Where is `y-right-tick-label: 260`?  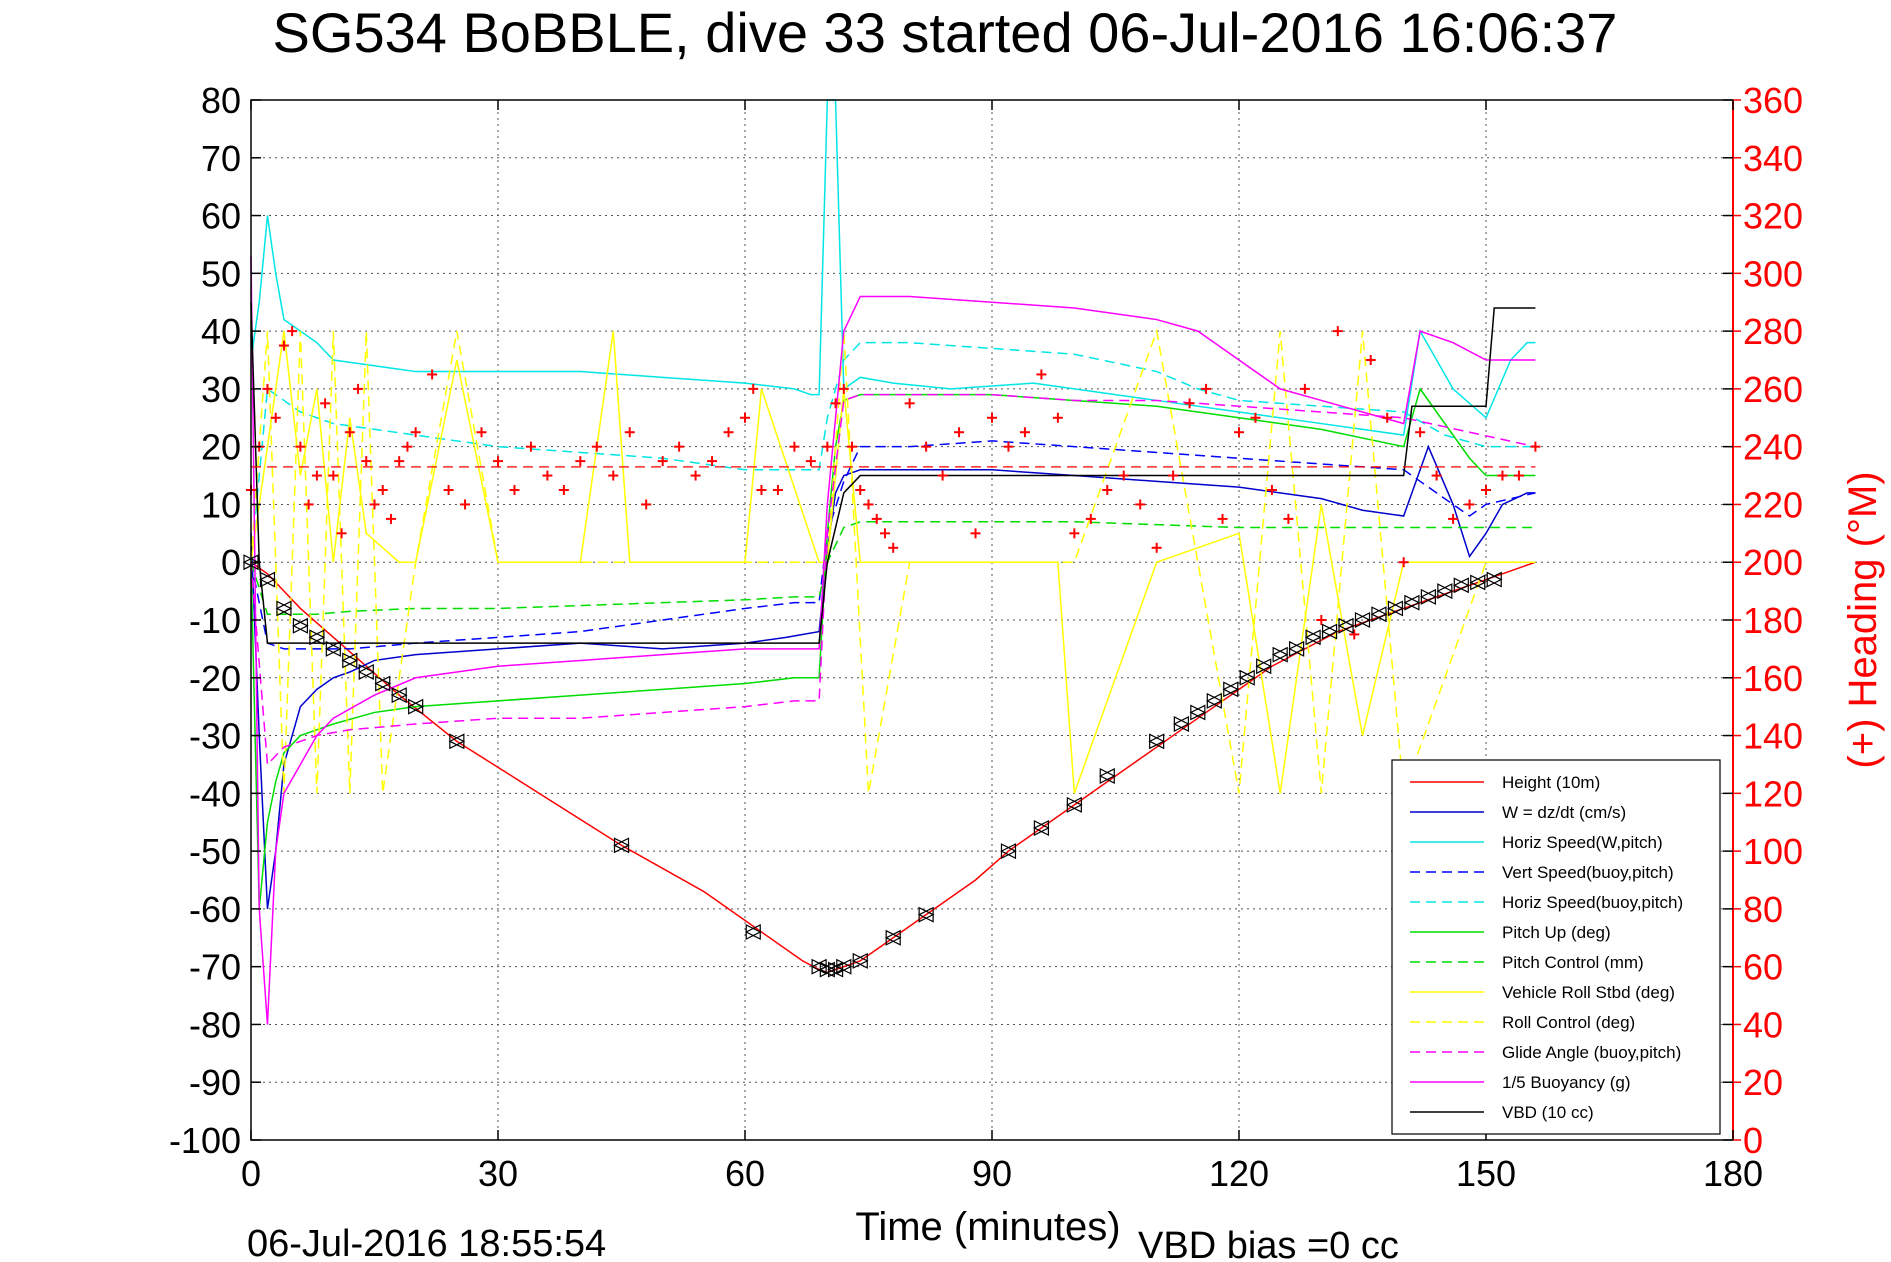 y-right-tick-label: 260 is located at coordinates (1773, 389).